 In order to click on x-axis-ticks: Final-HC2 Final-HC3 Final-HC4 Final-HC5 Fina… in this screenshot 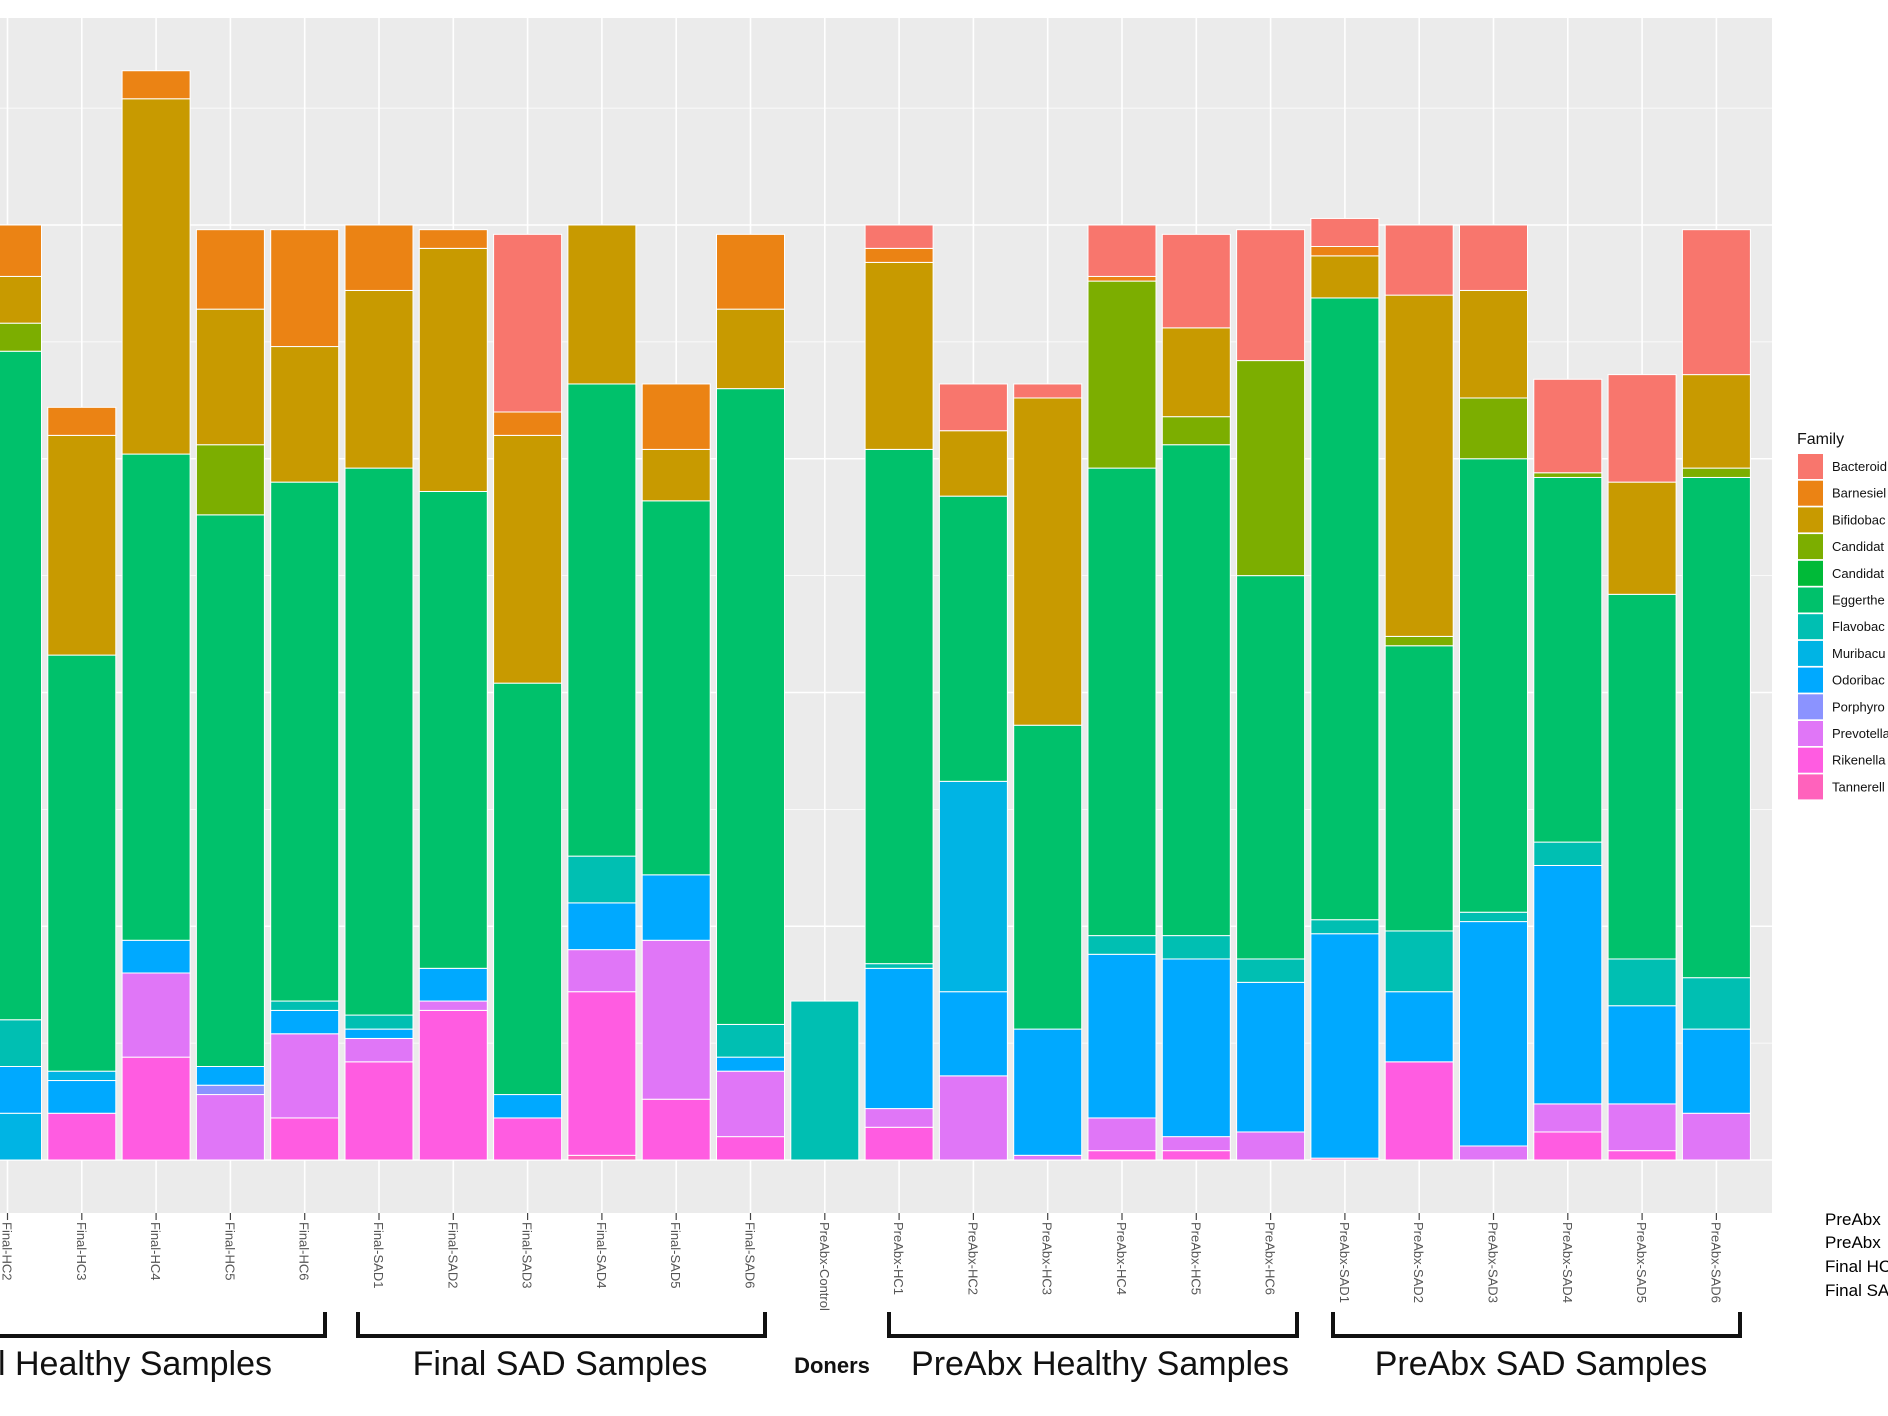, I will do `click(861, 1262)`.